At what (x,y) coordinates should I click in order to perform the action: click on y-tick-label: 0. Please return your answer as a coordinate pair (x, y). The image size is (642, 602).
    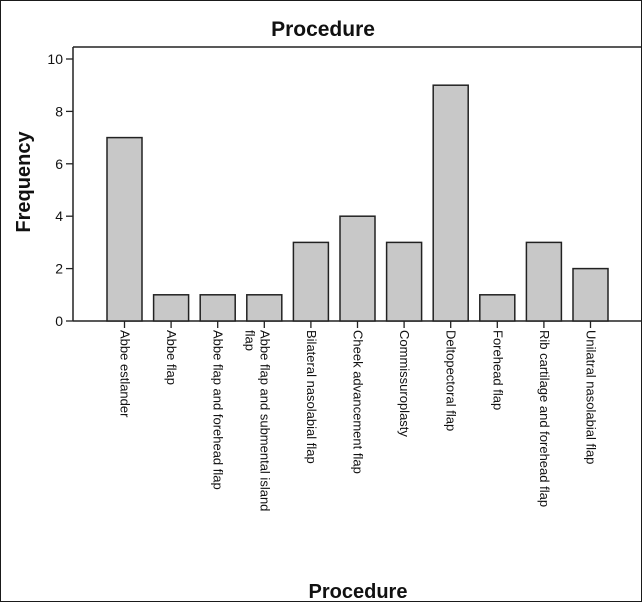
    Looking at the image, I should click on (59, 321).